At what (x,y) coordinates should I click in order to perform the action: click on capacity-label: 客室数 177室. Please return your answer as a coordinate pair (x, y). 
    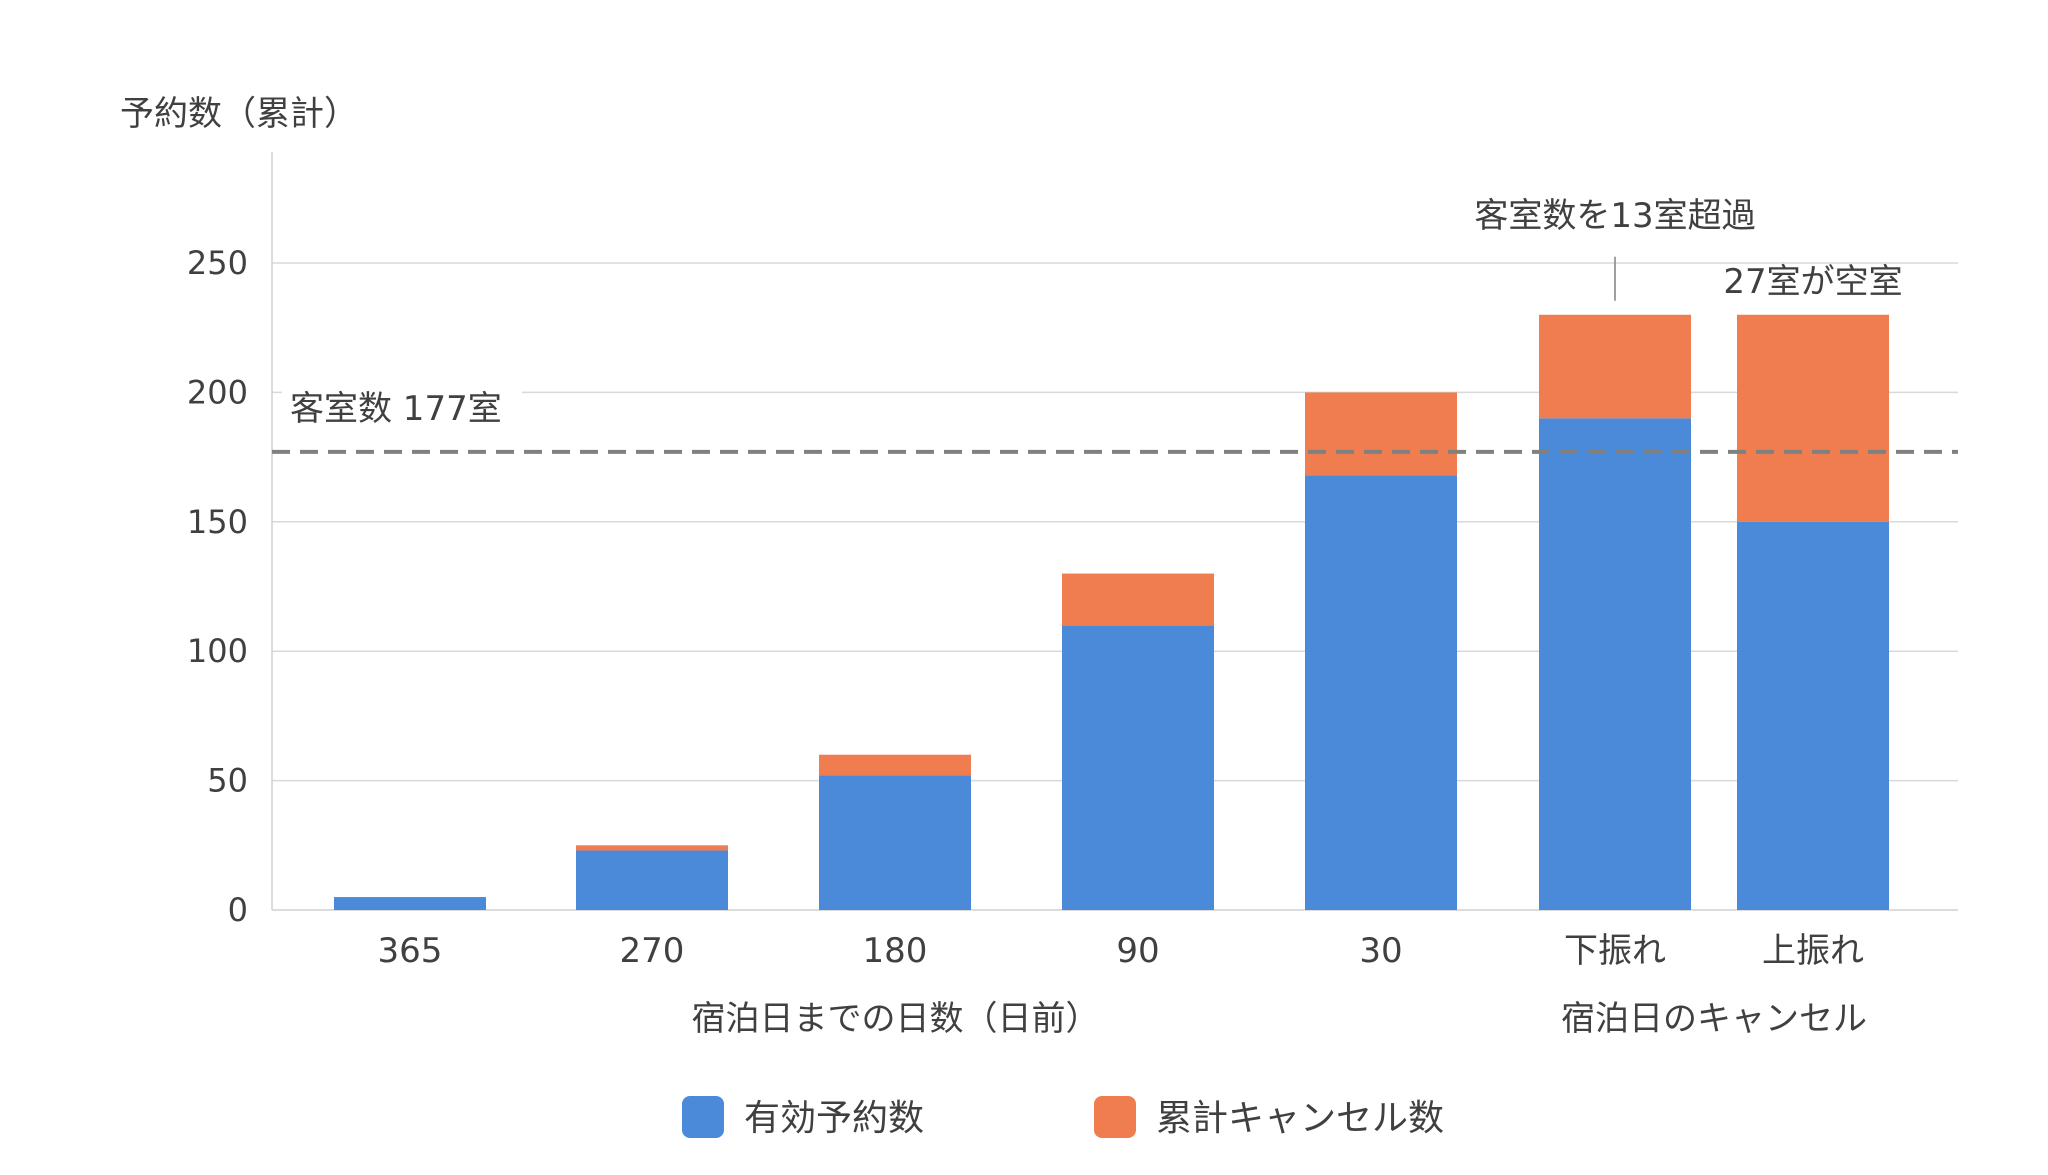
    Looking at the image, I should click on (396, 409).